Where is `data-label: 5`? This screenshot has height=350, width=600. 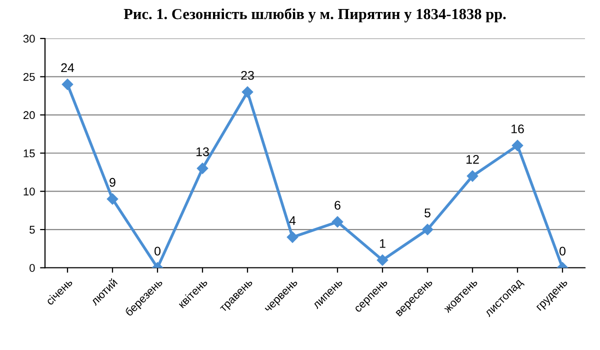 data-label: 5 is located at coordinates (427, 213).